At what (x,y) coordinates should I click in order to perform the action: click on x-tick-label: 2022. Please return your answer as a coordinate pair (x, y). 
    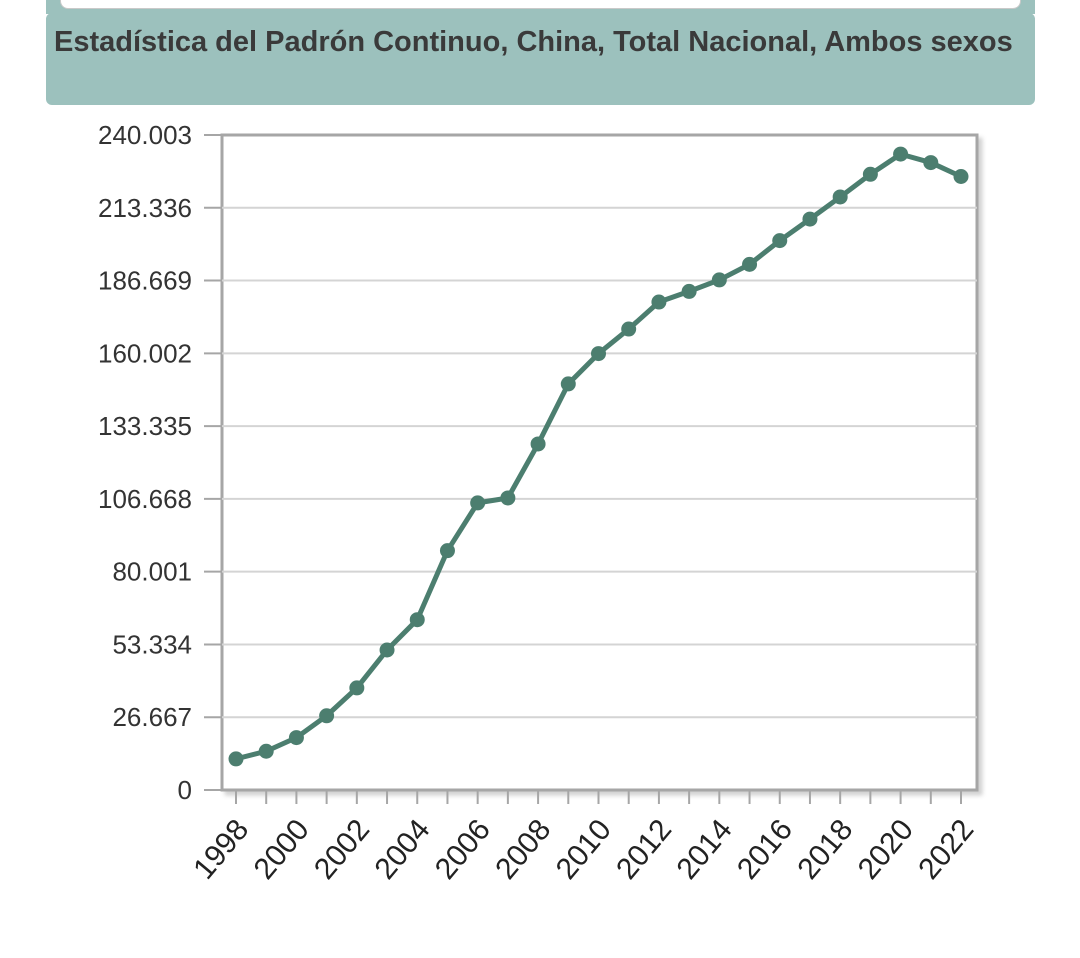
    Looking at the image, I should click on (946, 849).